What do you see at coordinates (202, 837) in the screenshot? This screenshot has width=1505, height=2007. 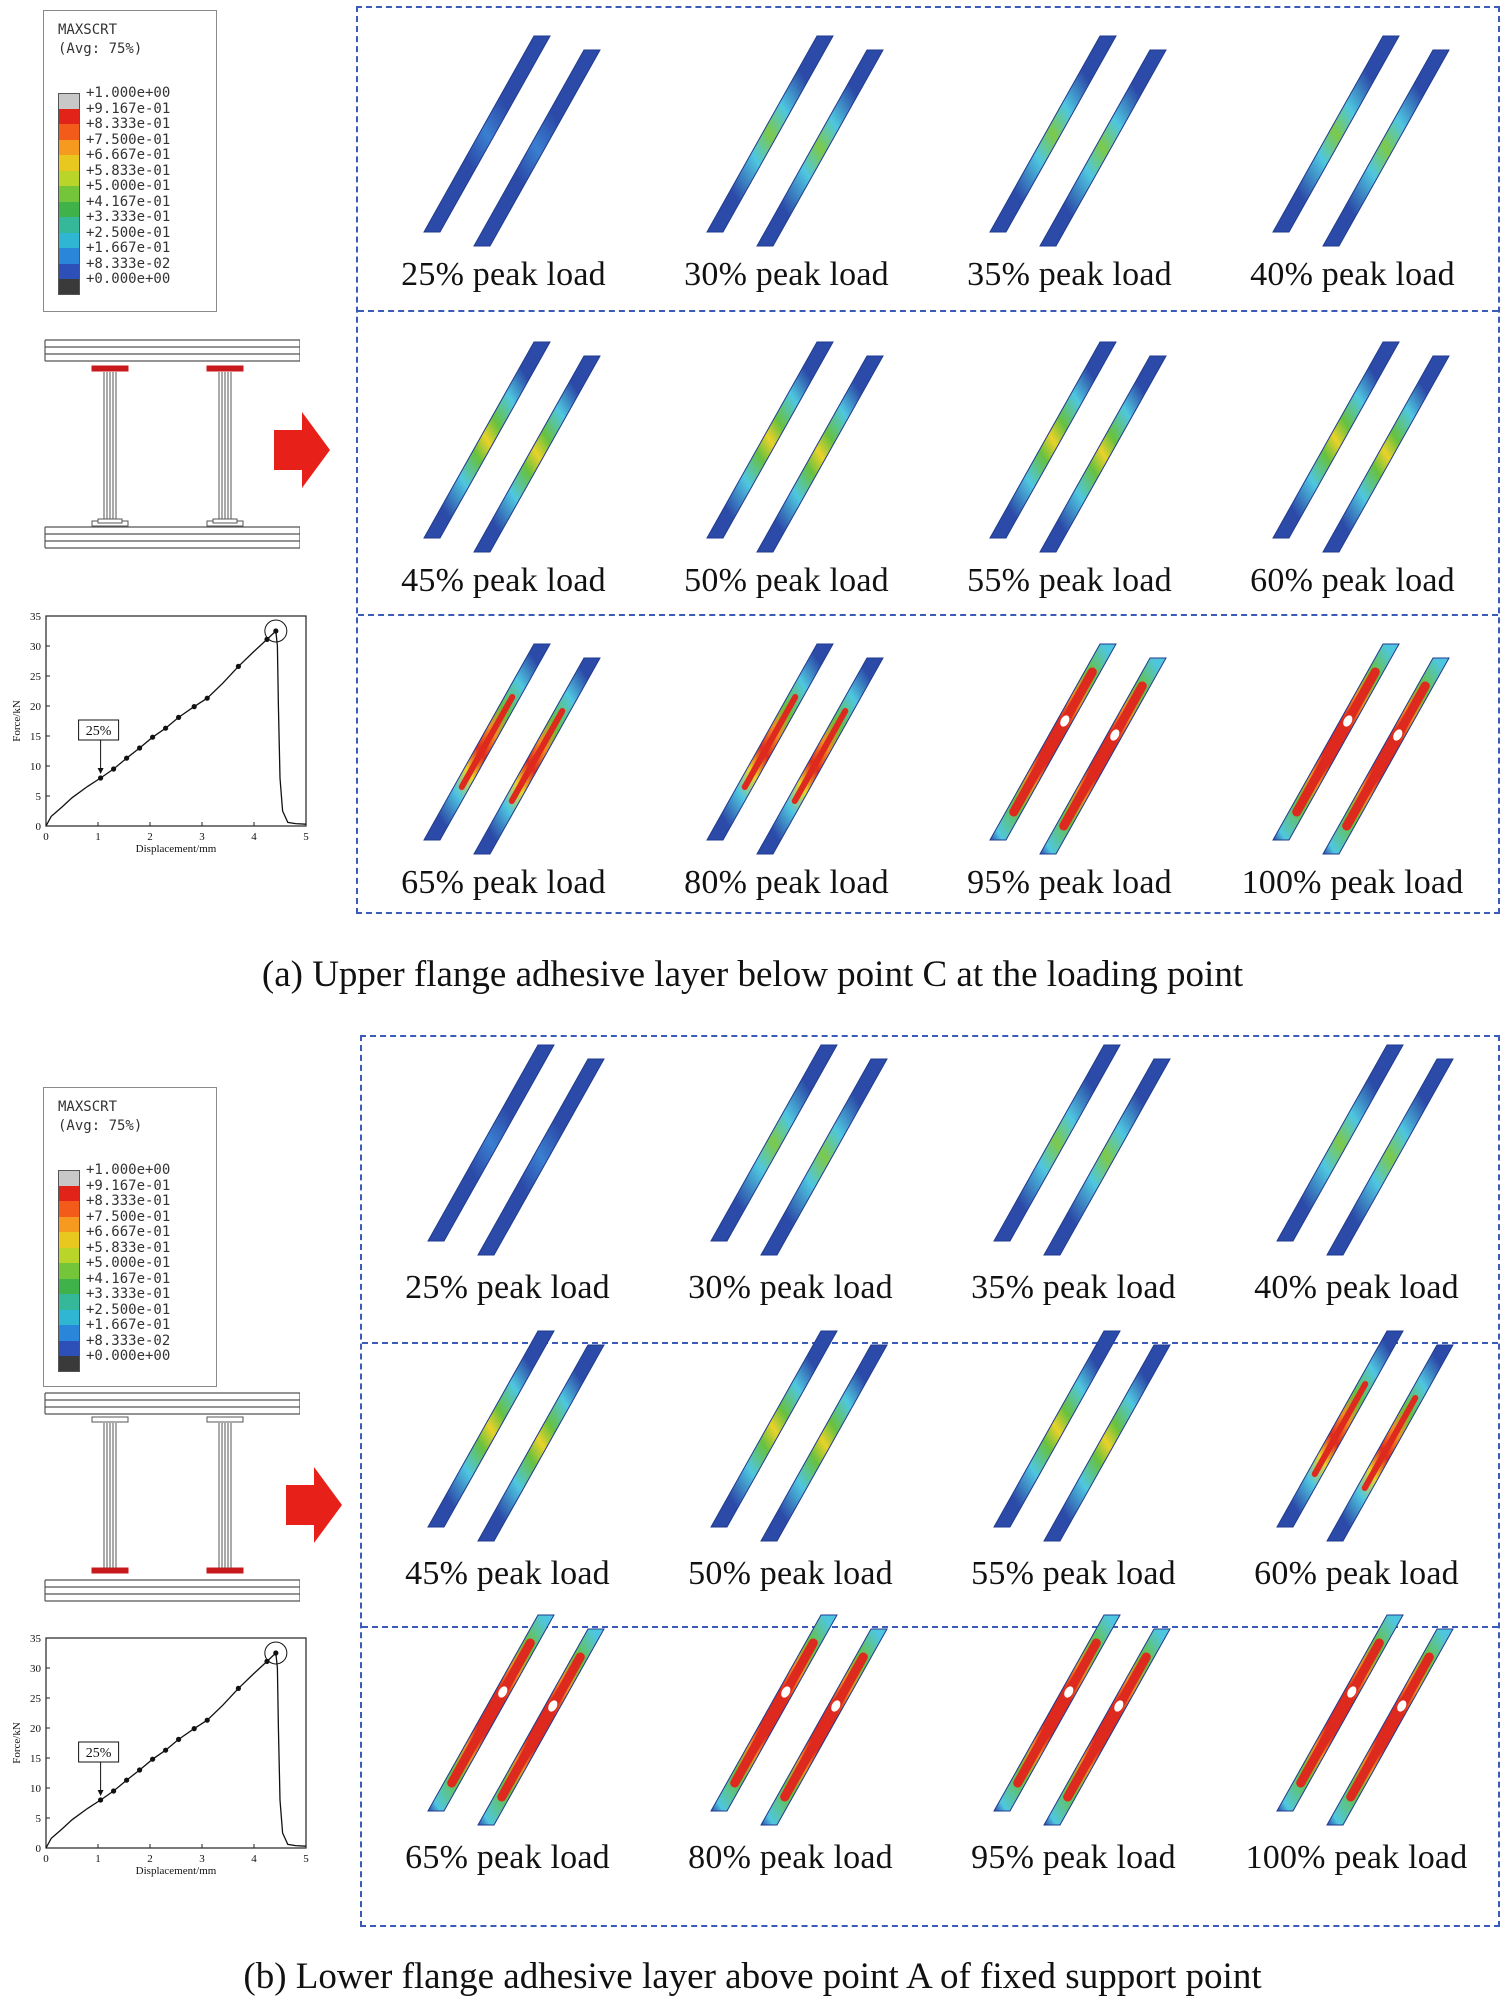 I see `x-tick-label: 3` at bounding box center [202, 837].